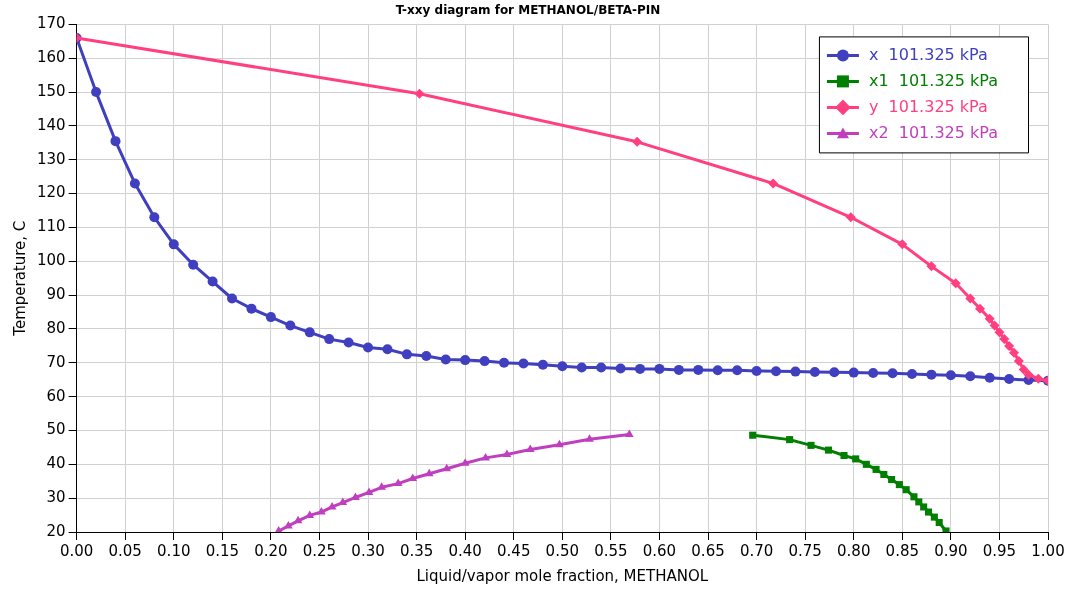 The width and height of the screenshot is (1068, 598). I want to click on x-tick-label: 0.90, so click(951, 550).